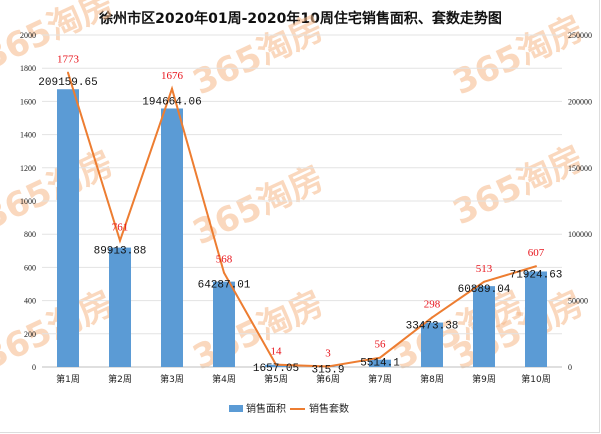 The height and width of the screenshot is (434, 601). Describe the element at coordinates (172, 76) in the screenshot. I see `line-data-label: 1676` at that location.